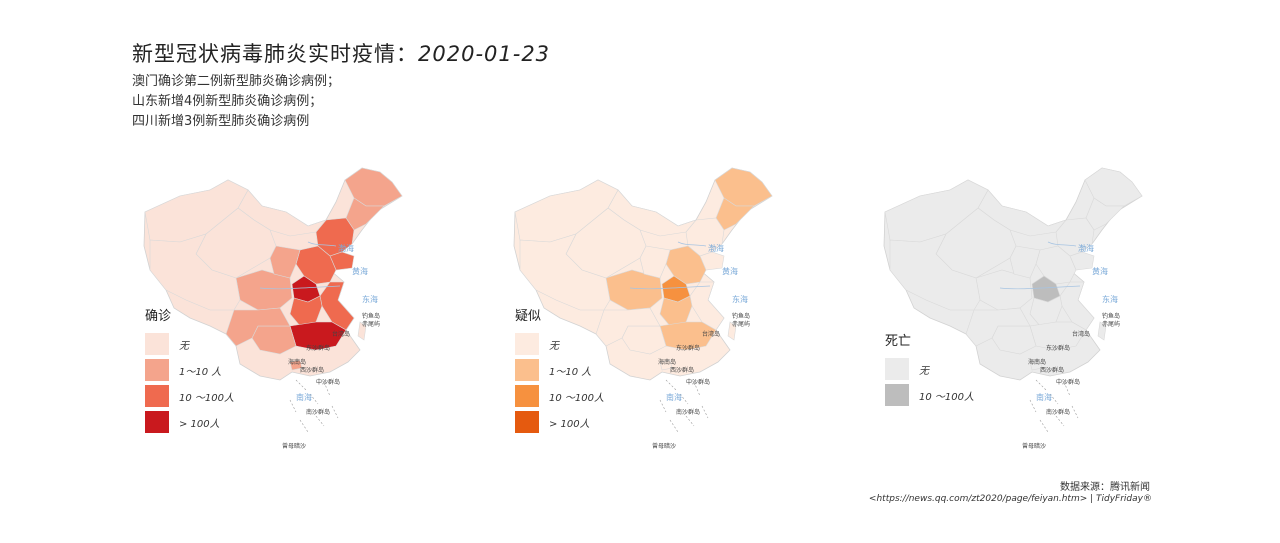 The height and width of the screenshot is (543, 1280). I want to click on legend-title: 确诊, so click(158, 316).